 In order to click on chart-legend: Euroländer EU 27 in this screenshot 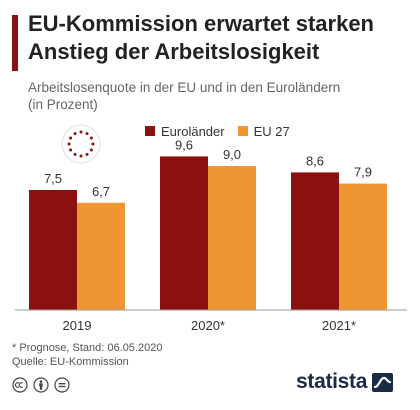, I will do `click(224, 131)`.